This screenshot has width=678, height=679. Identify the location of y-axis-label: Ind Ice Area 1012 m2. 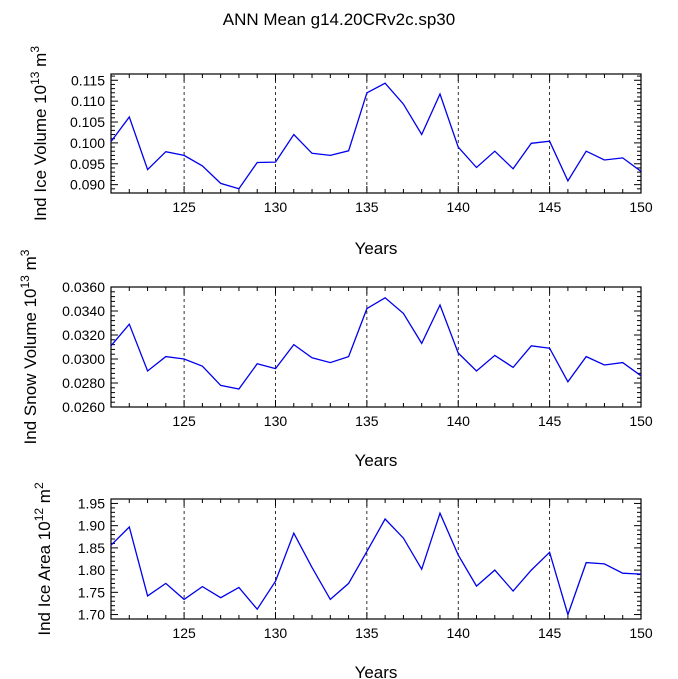
(43, 559).